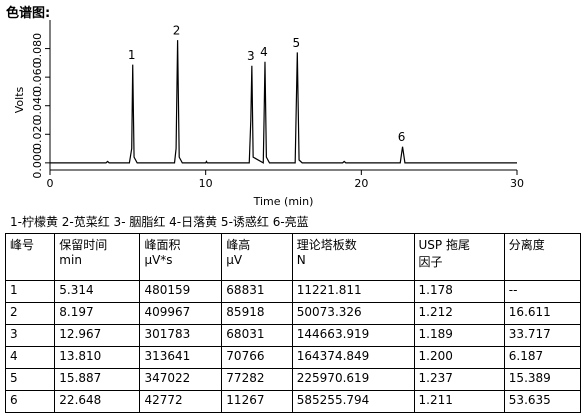 The height and width of the screenshot is (420, 586). Describe the element at coordinates (28, 13) in the screenshot. I see `page-title: 色谱图:` at that location.